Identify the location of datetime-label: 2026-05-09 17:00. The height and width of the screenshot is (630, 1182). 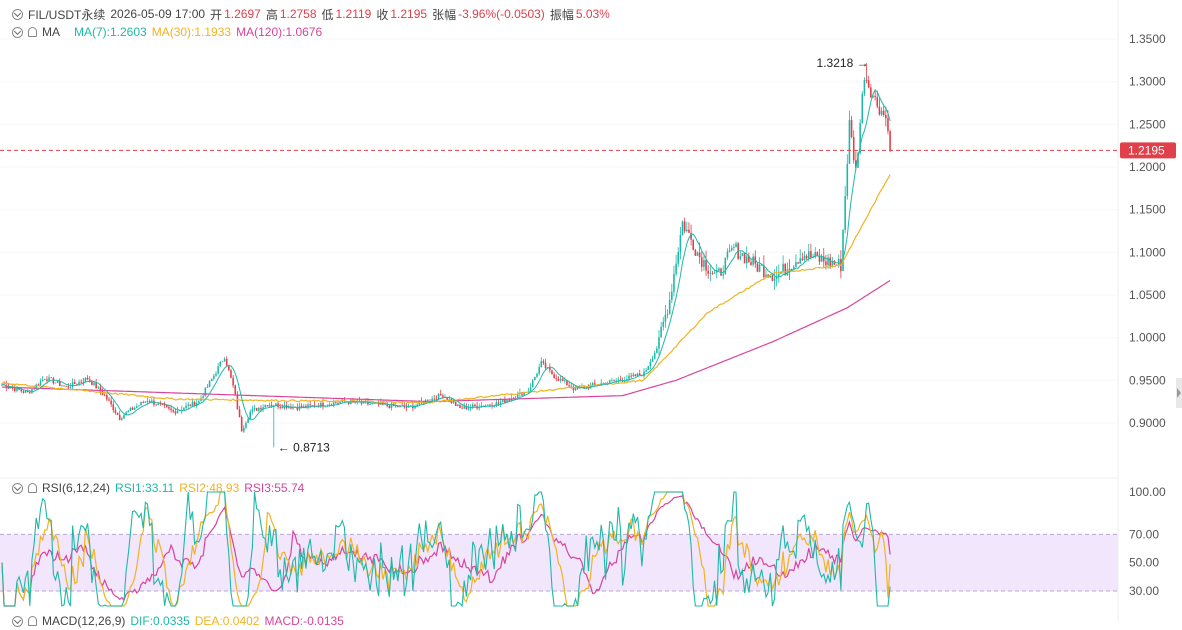
(158, 14).